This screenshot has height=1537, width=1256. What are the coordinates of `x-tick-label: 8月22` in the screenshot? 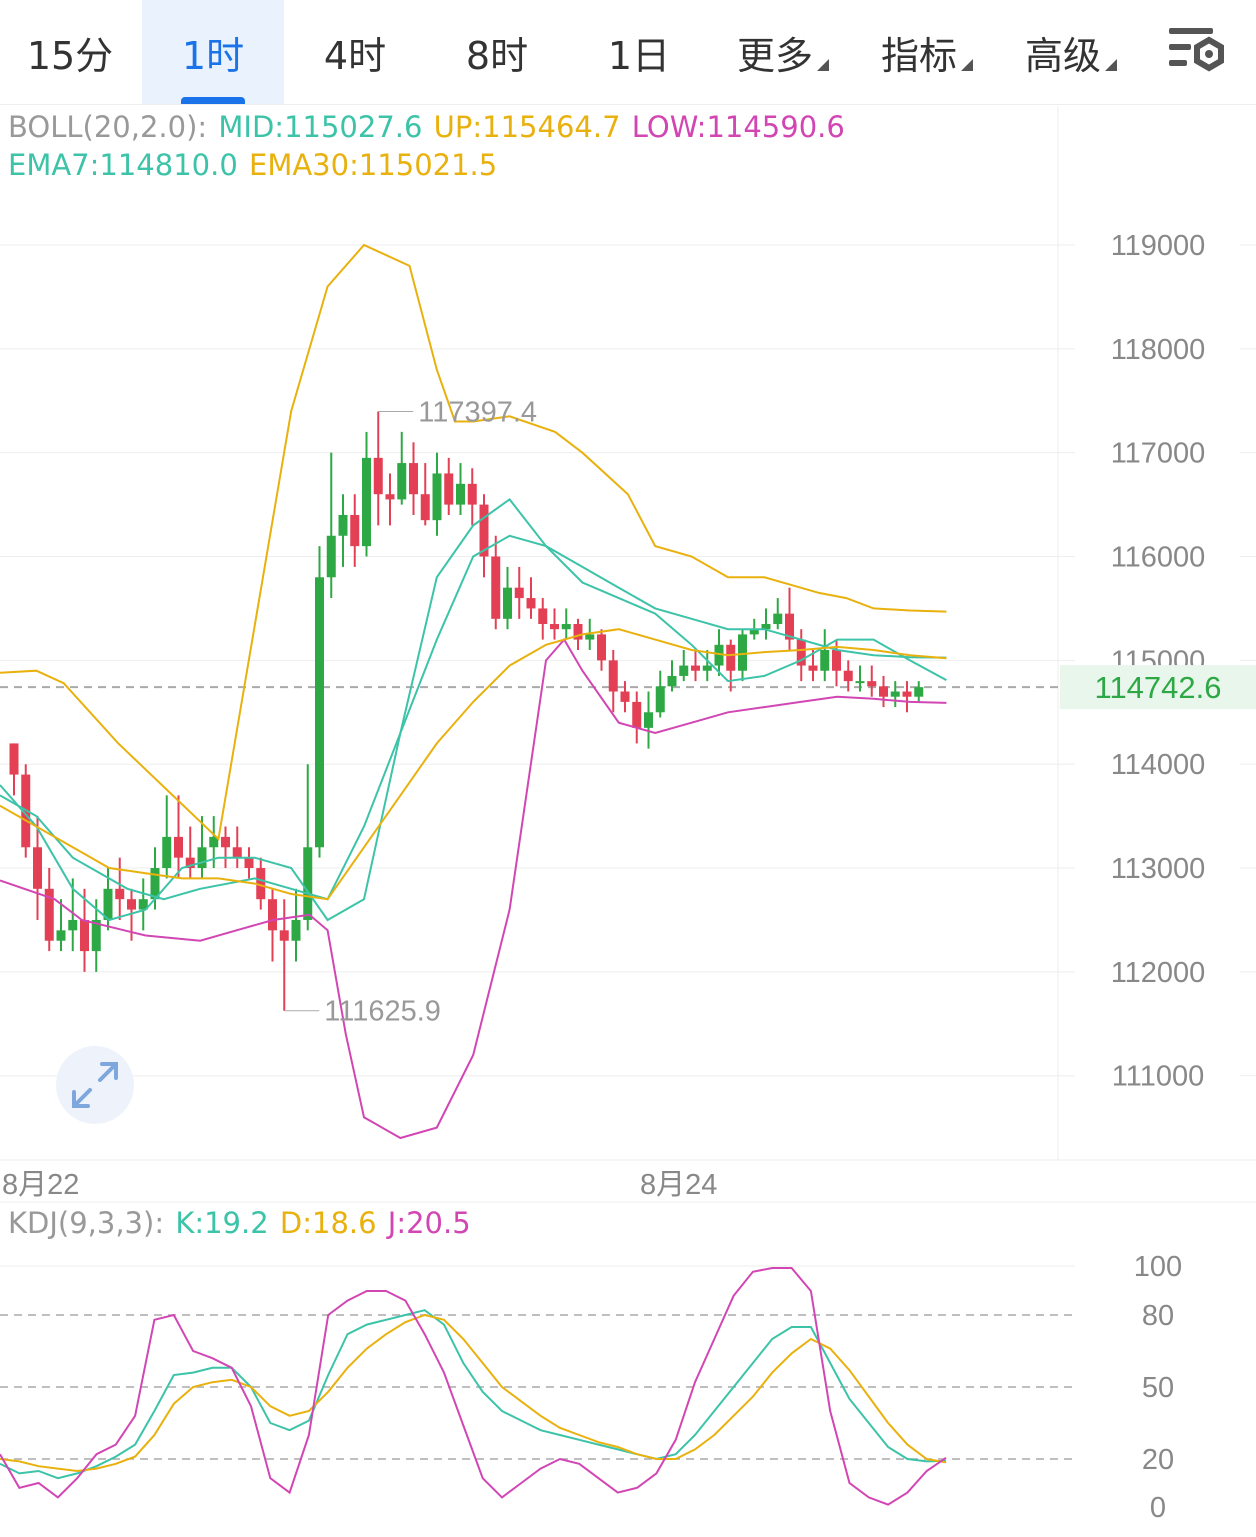 It's located at (40, 1185).